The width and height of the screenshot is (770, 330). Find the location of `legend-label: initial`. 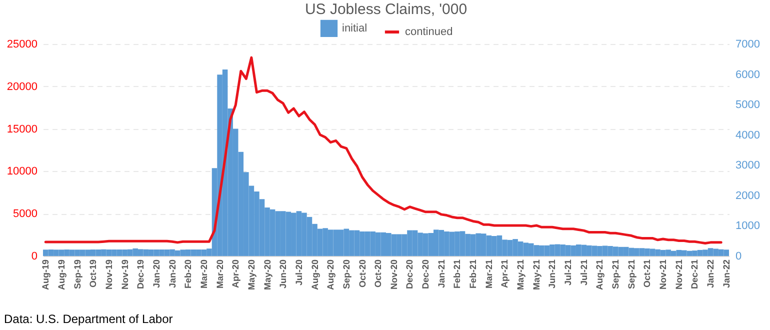

legend-label: initial is located at coordinates (355, 28).